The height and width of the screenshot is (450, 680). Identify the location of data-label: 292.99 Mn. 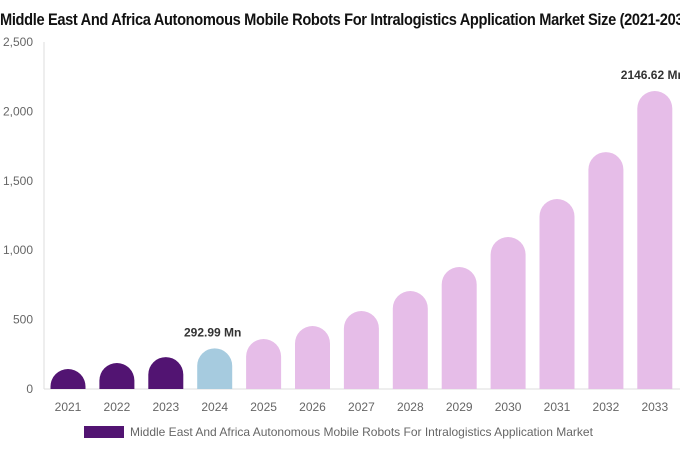
(212, 332).